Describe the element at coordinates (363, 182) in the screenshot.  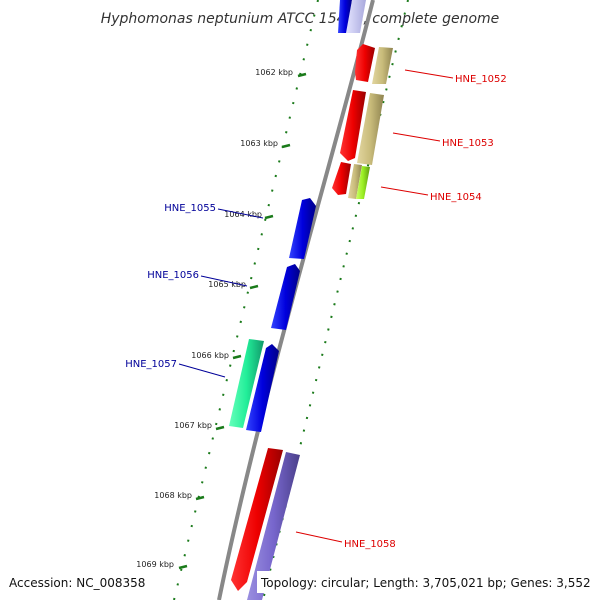
I see `cog-bar-hne-1054b` at that location.